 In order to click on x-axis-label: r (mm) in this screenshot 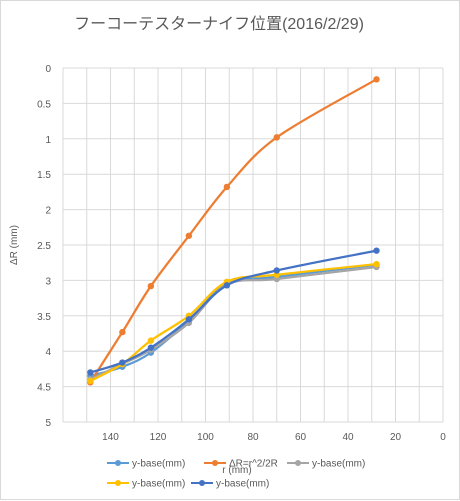, I will do `click(236, 470)`.